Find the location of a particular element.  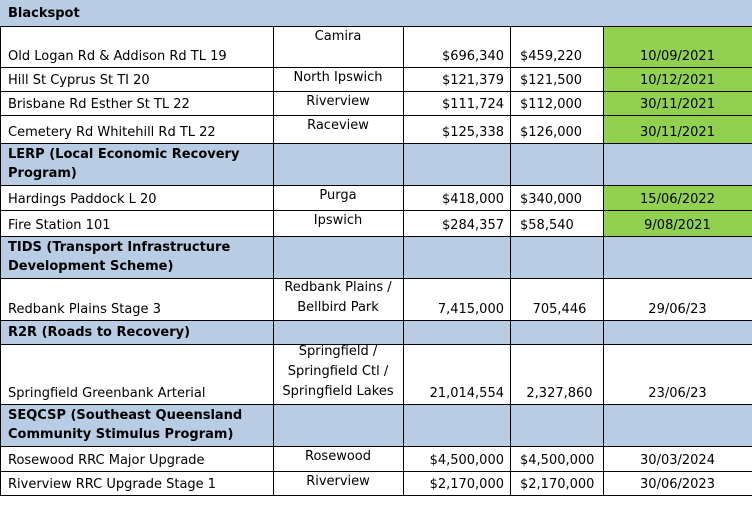

amount-a: $4,500,000 is located at coordinates (456, 458).